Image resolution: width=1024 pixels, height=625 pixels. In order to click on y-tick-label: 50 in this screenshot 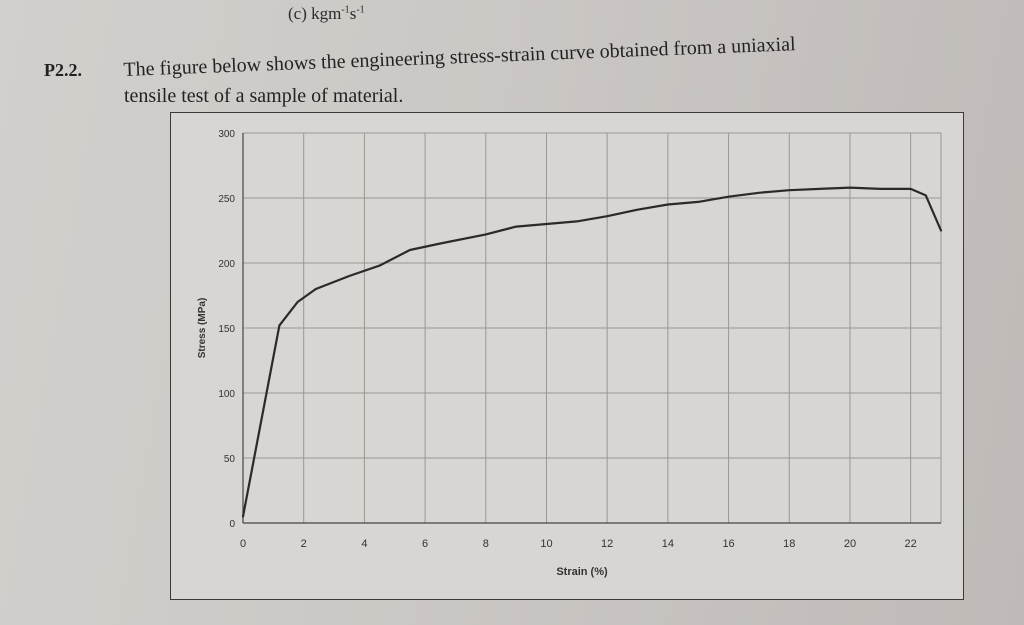, I will do `click(230, 459)`.